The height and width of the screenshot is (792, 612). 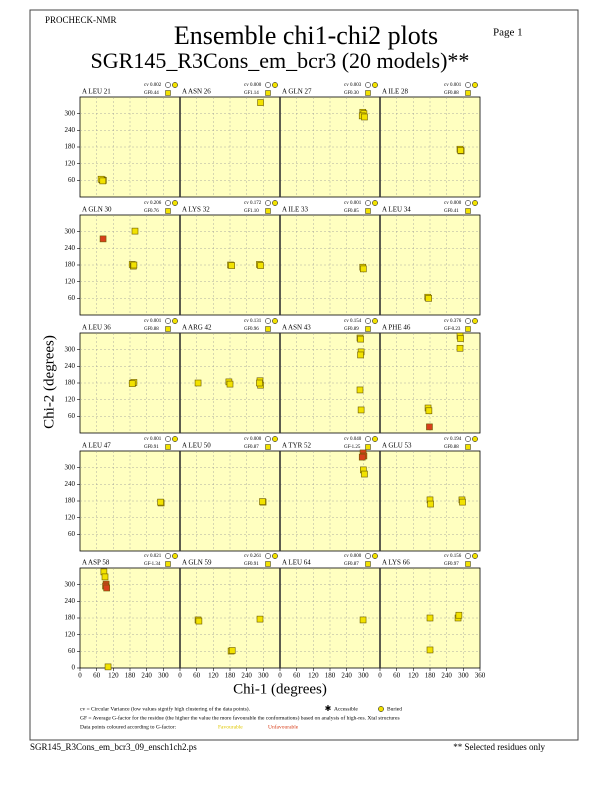 I want to click on gf-value: 0.87, so click(x=254, y=447).